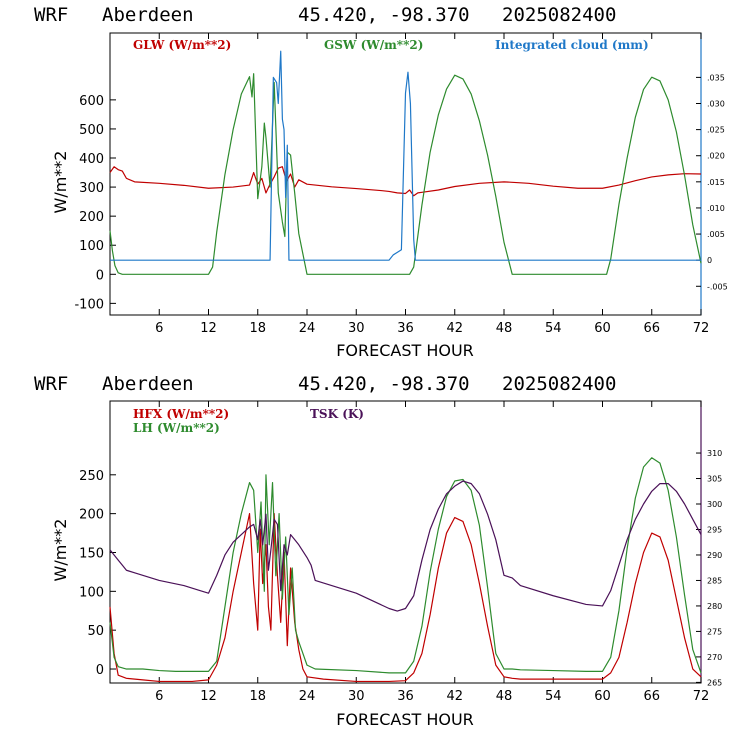  Describe the element at coordinates (709, 568) in the screenshot. I see `y2-tick-group: 310 305 300 295 290 285 280 275 270 265` at that location.